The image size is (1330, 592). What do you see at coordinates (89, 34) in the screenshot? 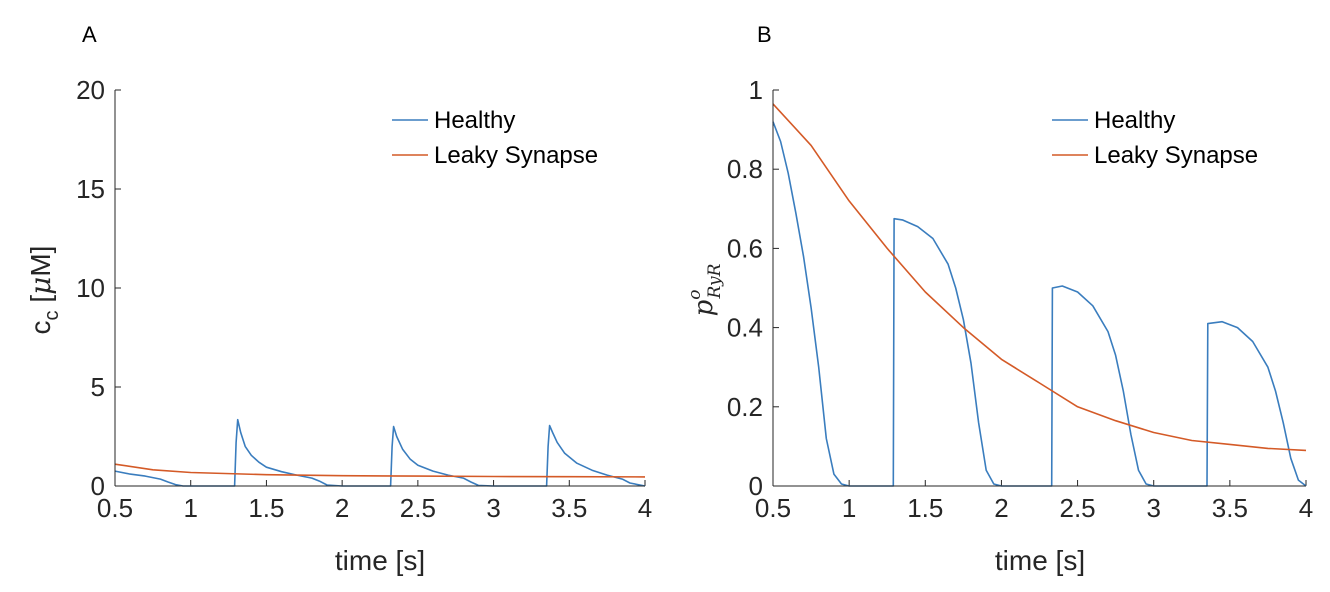
I see `panel-a-letter: A` at bounding box center [89, 34].